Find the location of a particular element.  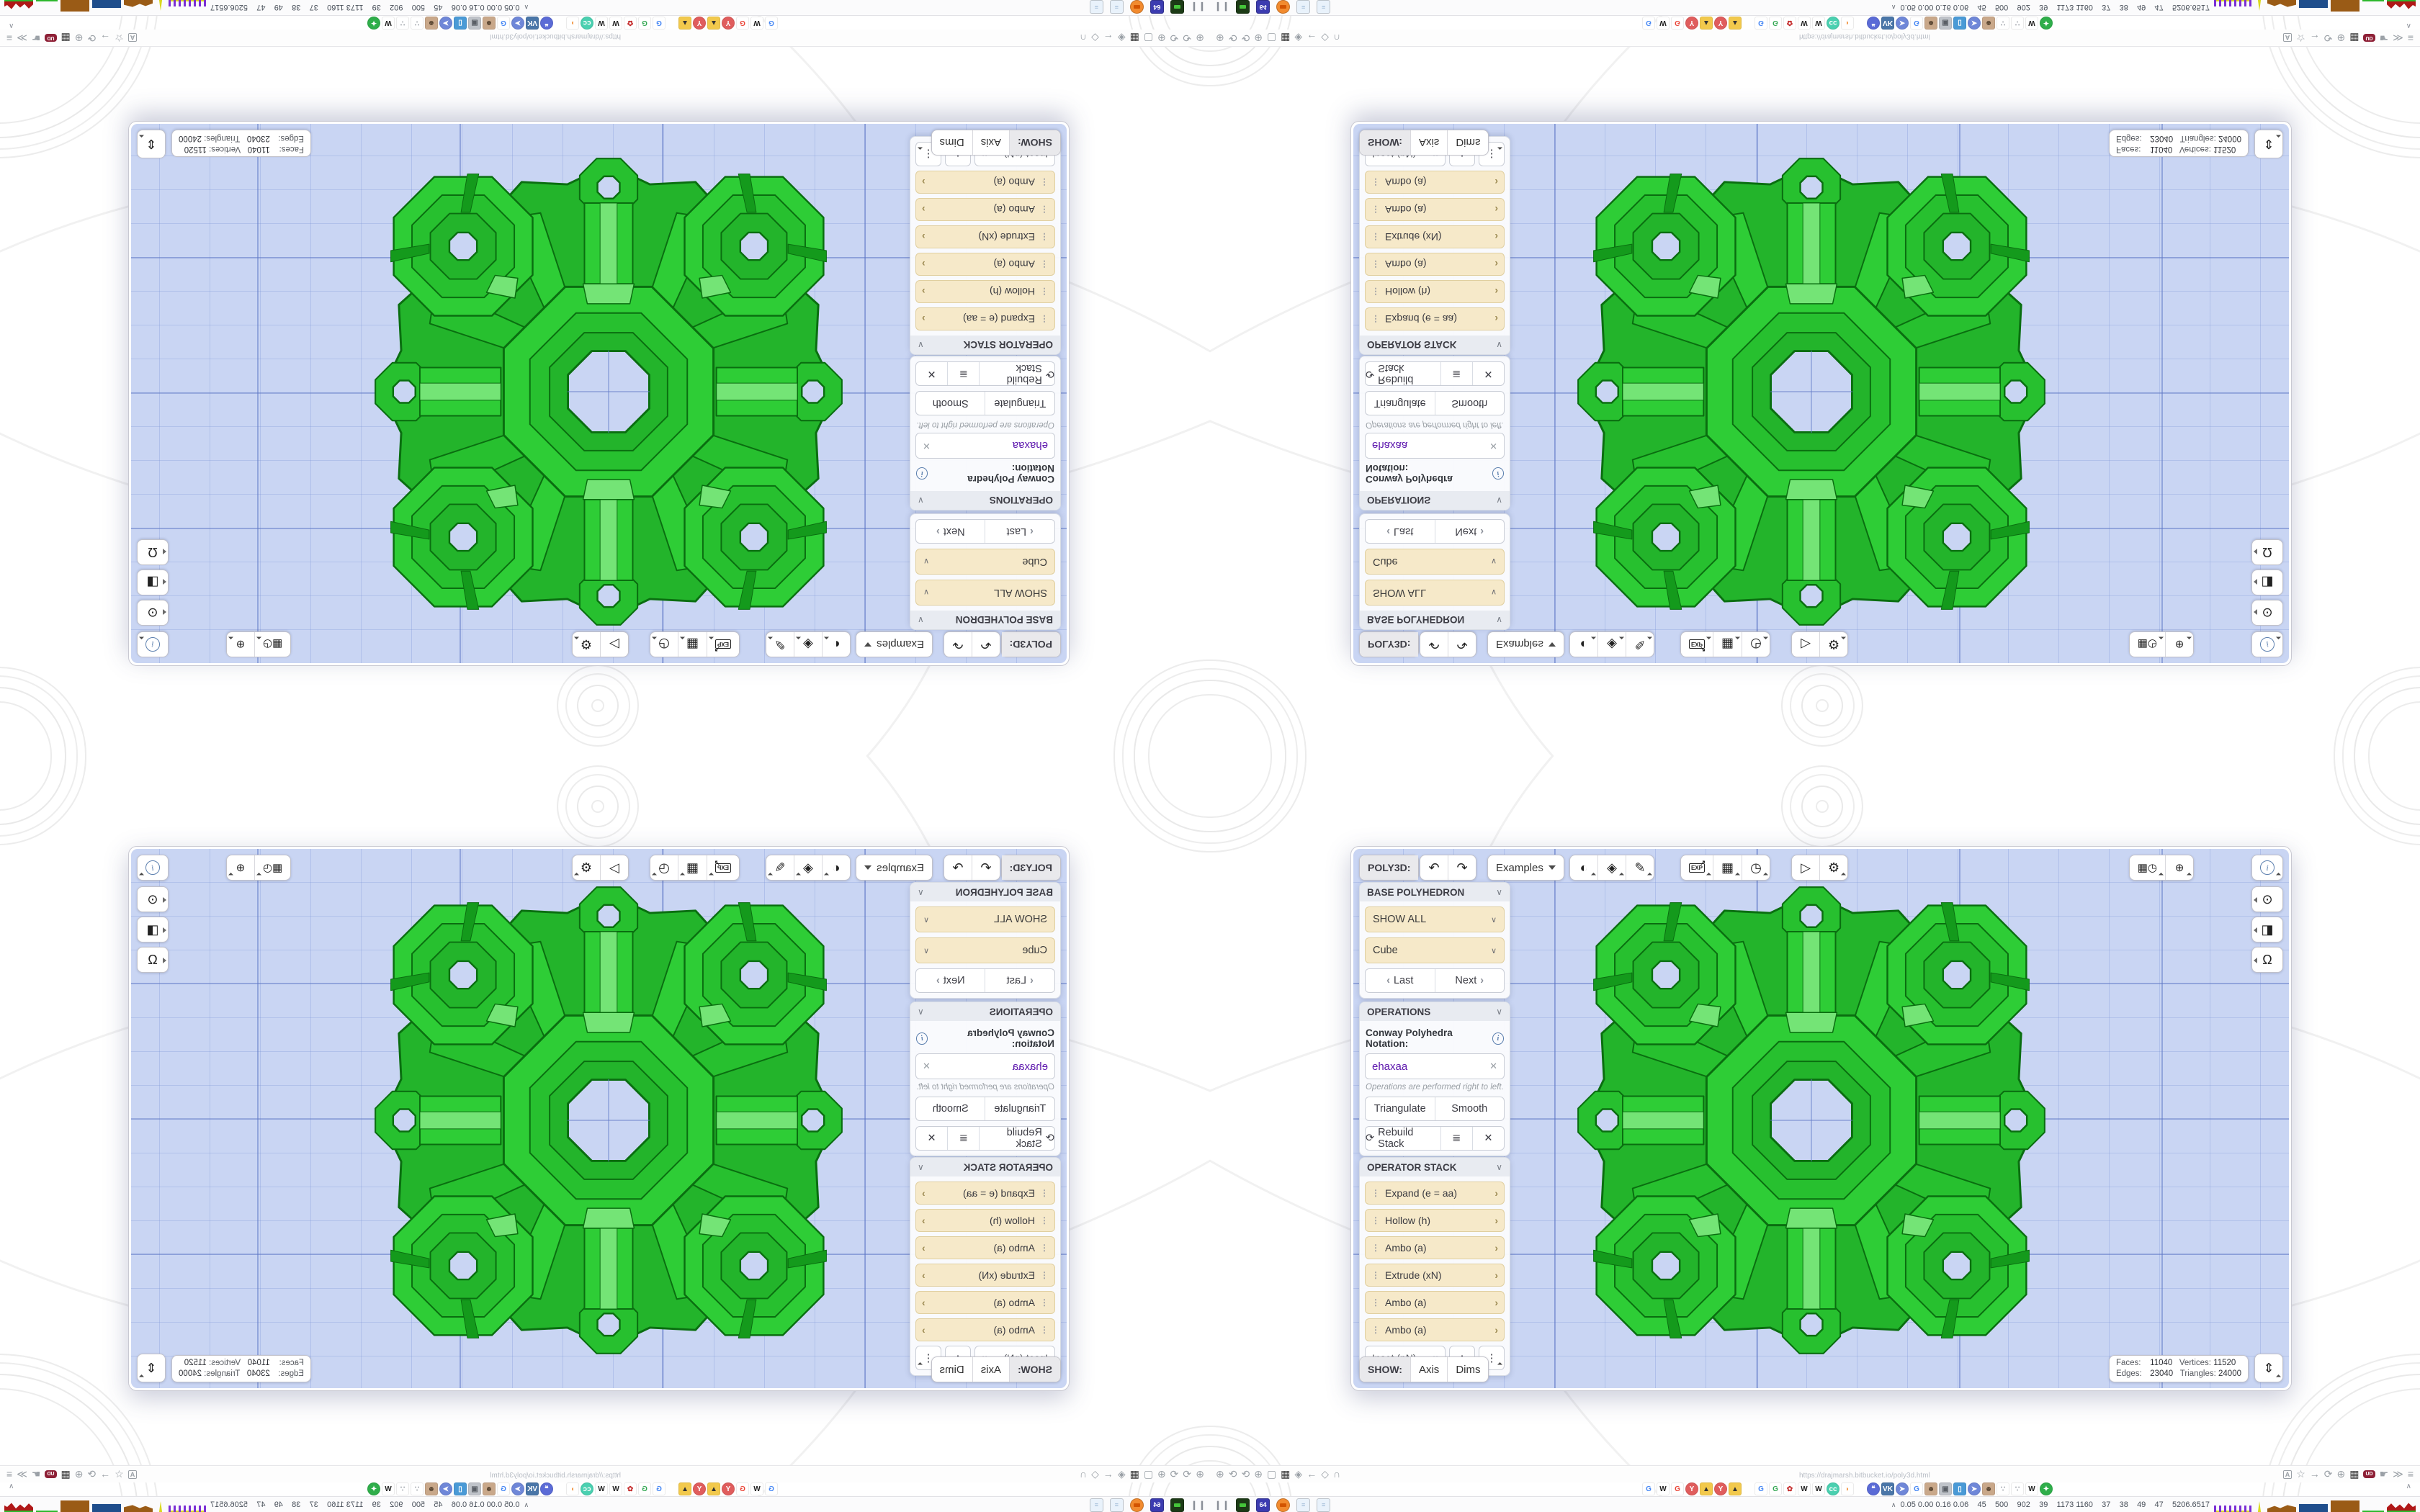

redo-button: ↷ is located at coordinates (1462, 867).